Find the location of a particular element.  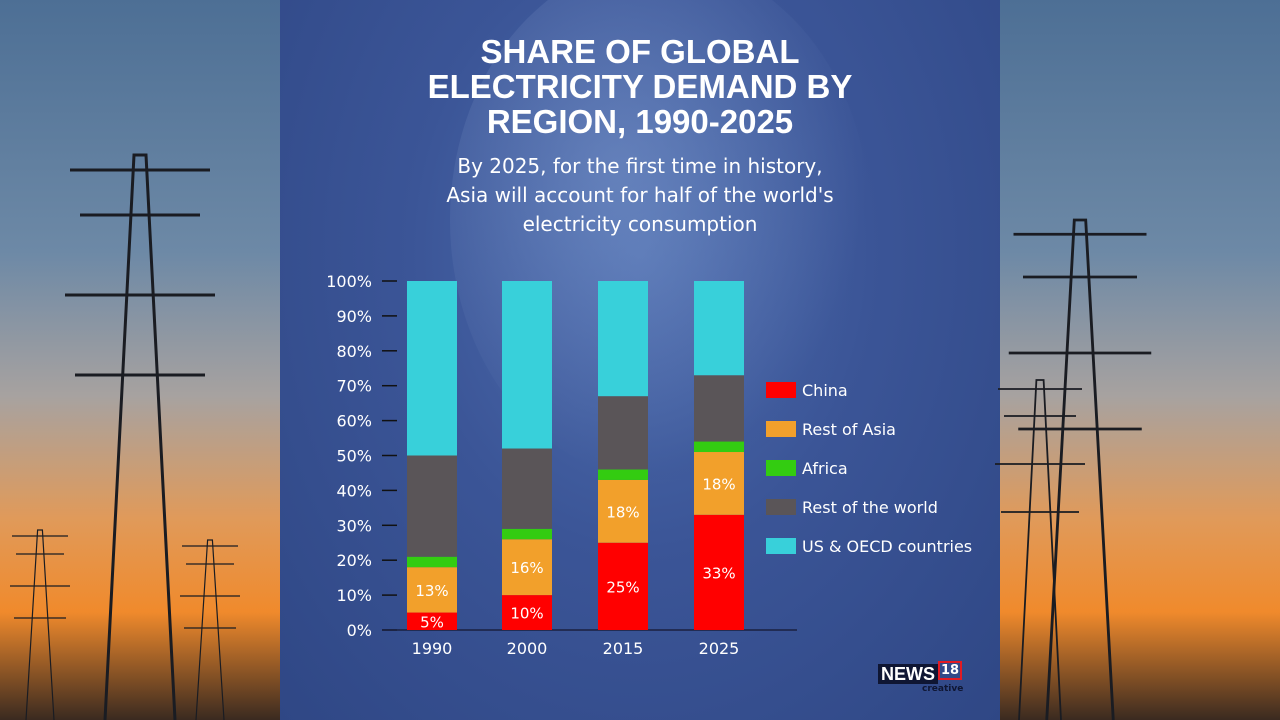

data-label: 13% is located at coordinates (431, 591).